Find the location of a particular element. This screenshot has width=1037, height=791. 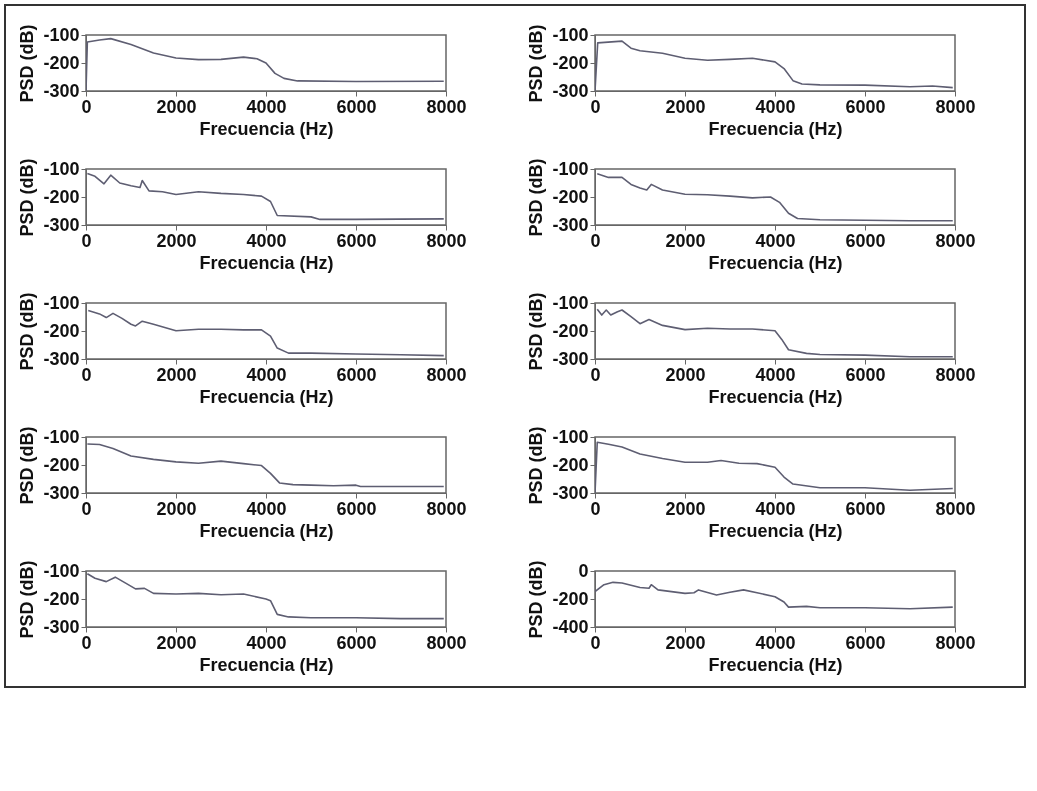

line-series is located at coordinates (775, 197).